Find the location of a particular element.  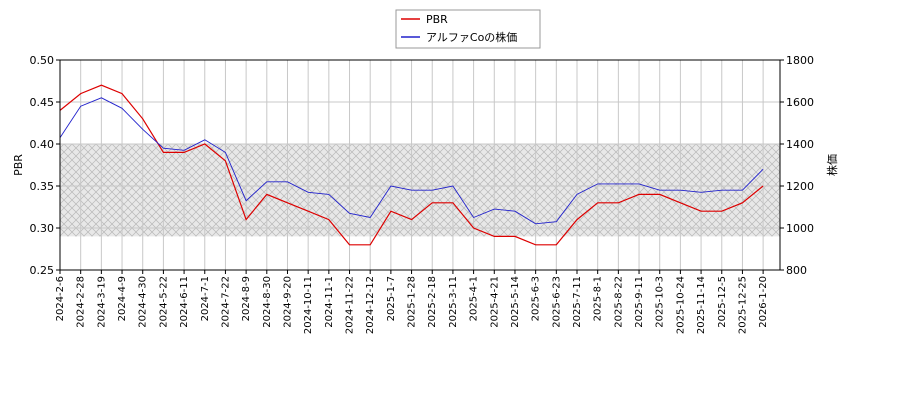

x-tick-label: 2025-8-22 is located at coordinates (618, 302).